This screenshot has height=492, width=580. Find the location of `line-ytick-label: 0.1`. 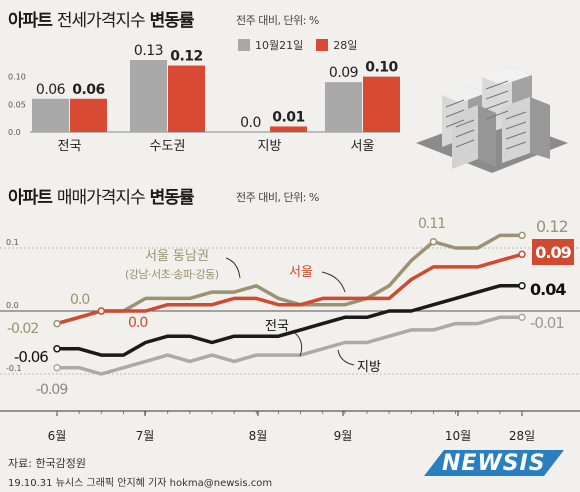

line-ytick-label: 0.1 is located at coordinates (12, 242).